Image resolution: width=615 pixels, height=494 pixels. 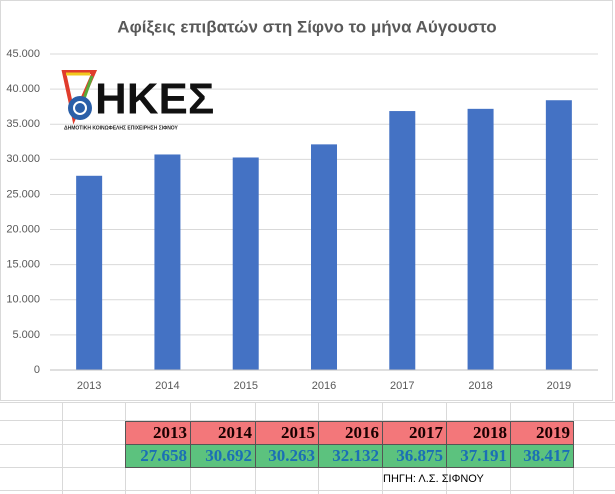 What do you see at coordinates (419, 455) in the screenshot?
I see `table-text: 36.875` at bounding box center [419, 455].